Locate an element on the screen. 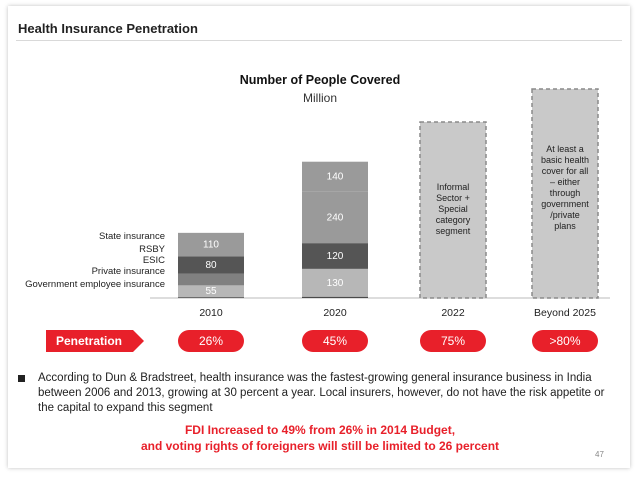  data-label-2010-rsby: 80 is located at coordinates (211, 265).